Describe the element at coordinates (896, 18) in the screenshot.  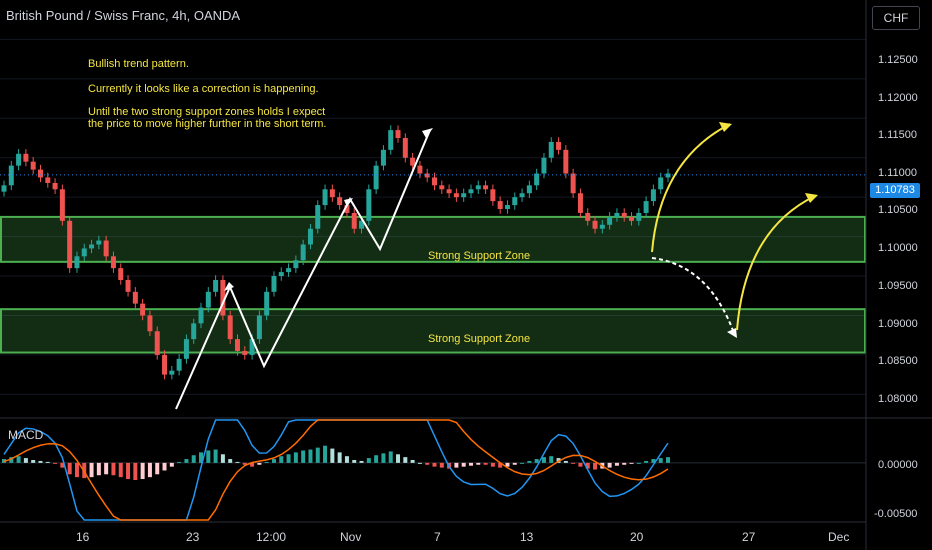
I see `currency-button: CHF` at that location.